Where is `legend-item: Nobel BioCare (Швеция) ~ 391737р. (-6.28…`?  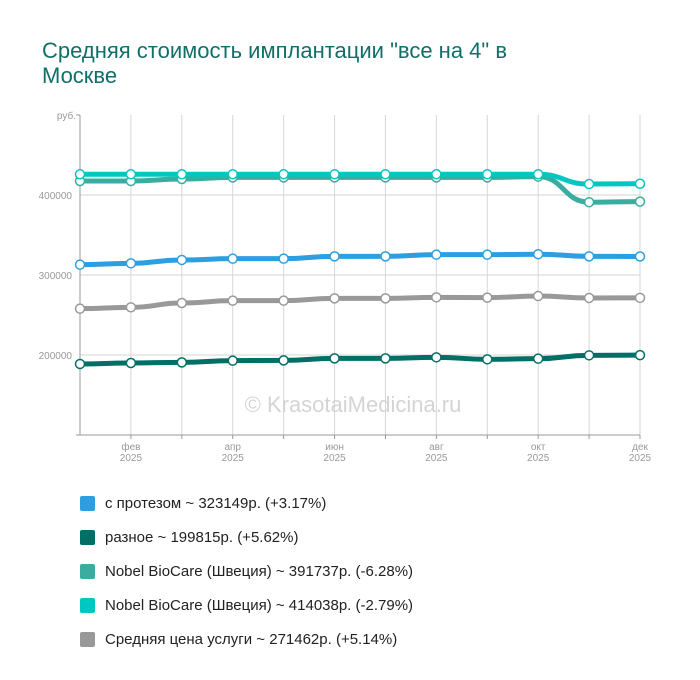 legend-item: Nobel BioCare (Швеция) ~ 391737р. (-6.28… is located at coordinates (246, 571).